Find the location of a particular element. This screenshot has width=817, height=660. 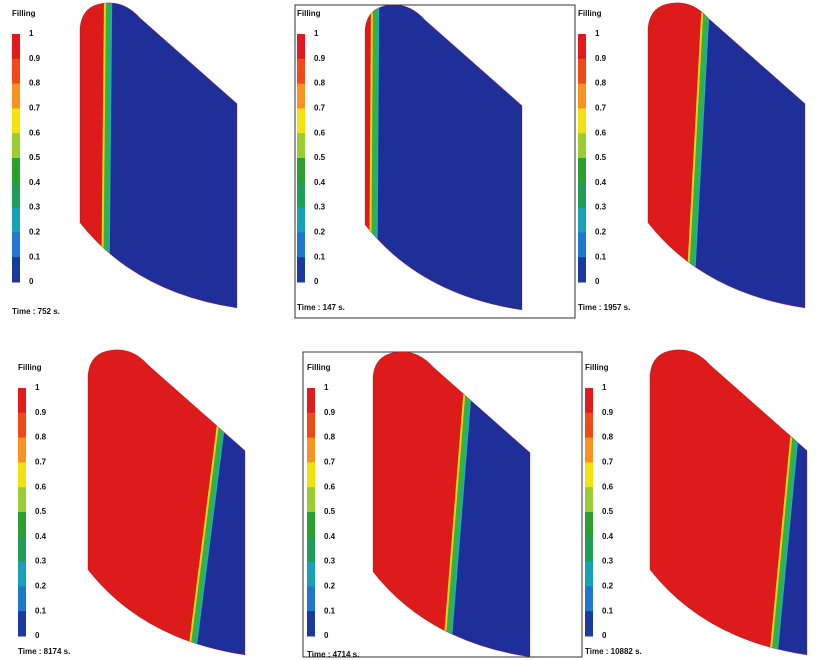

time-label: Time : 8174 s. is located at coordinates (44, 651).